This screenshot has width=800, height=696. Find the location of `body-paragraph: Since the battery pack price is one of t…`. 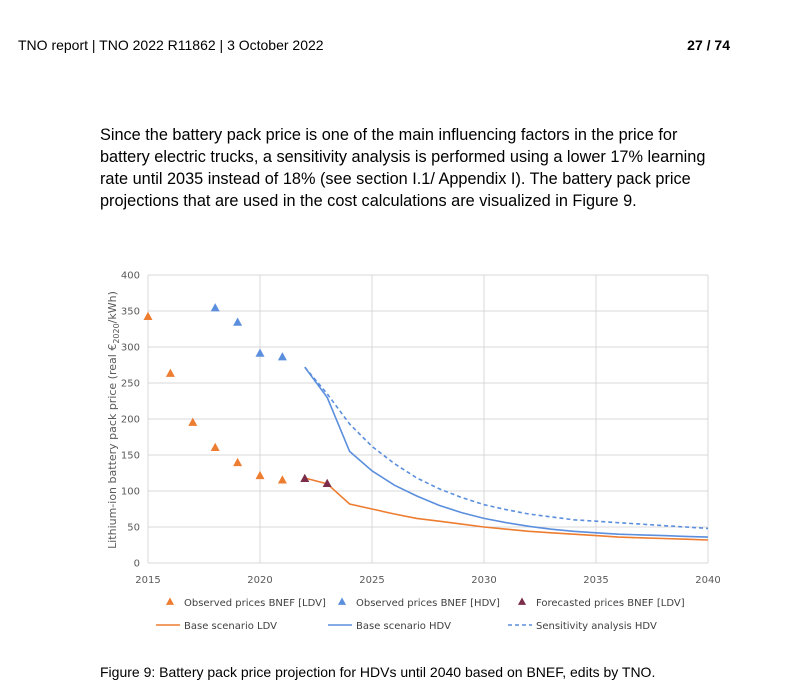

body-paragraph: Since the battery pack price is one of t… is located at coordinates (403, 168).